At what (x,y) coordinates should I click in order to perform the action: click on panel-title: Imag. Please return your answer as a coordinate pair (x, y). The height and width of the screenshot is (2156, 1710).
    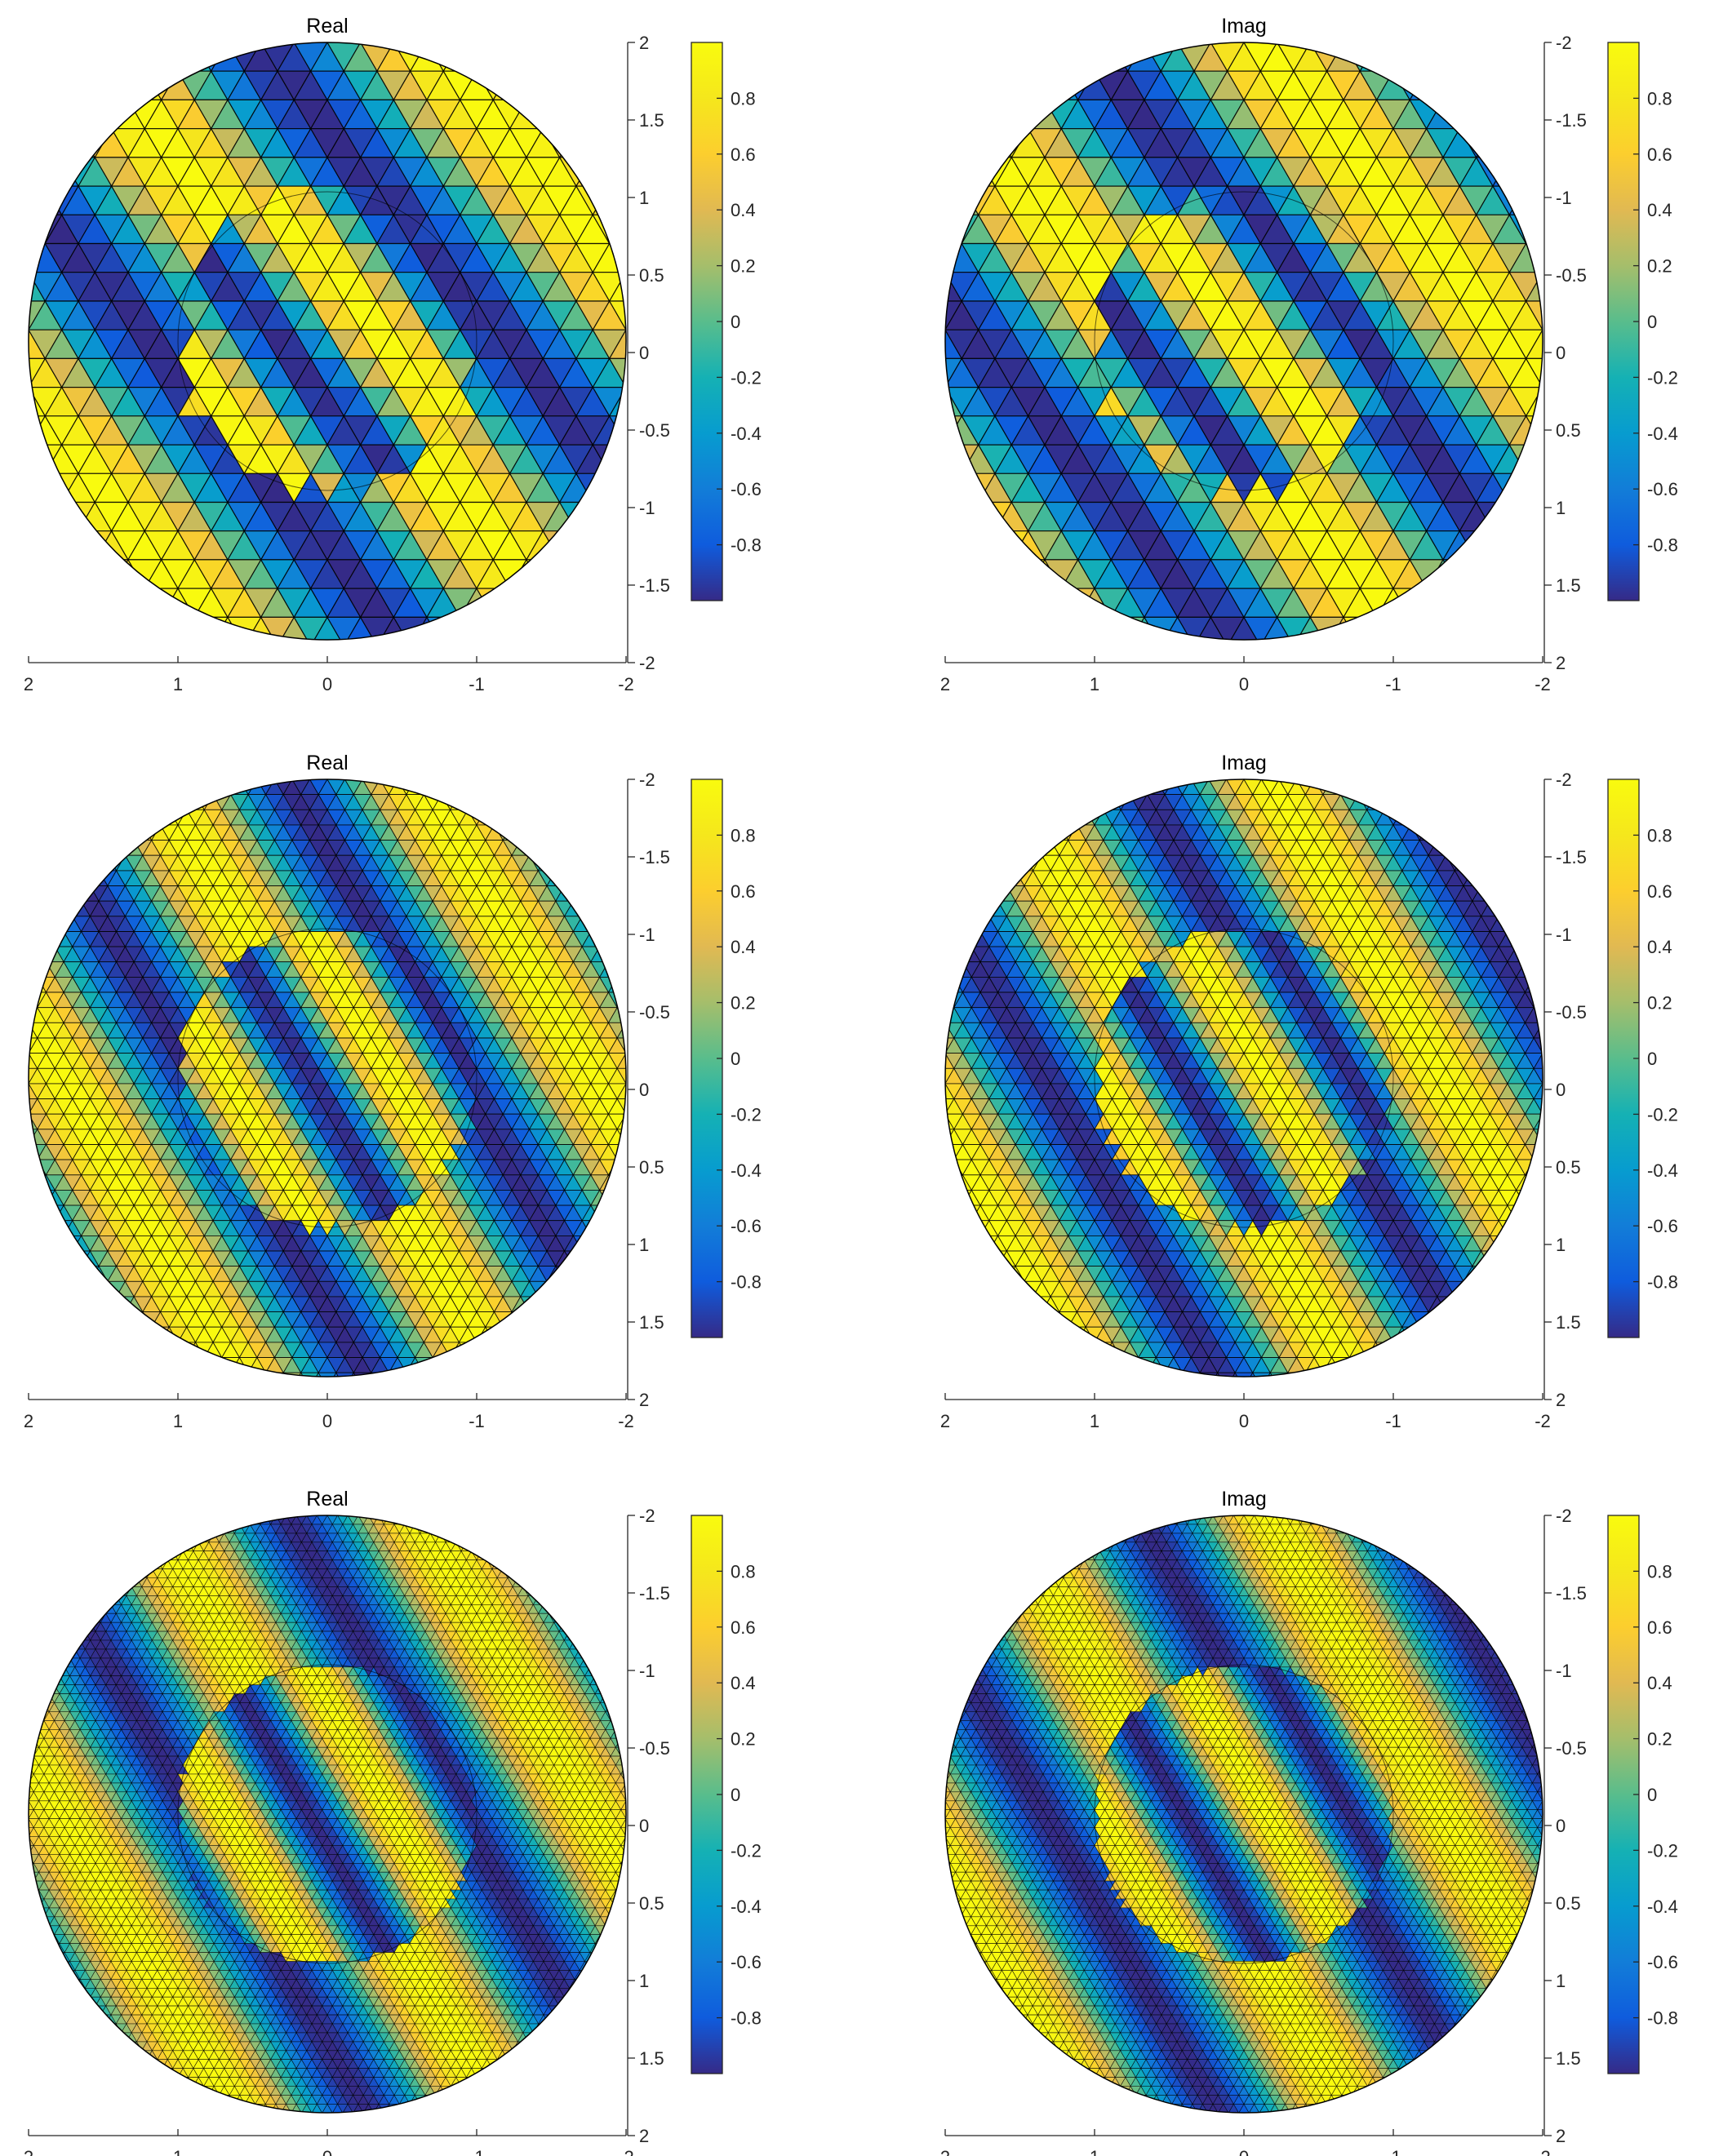
    Looking at the image, I should click on (1244, 26).